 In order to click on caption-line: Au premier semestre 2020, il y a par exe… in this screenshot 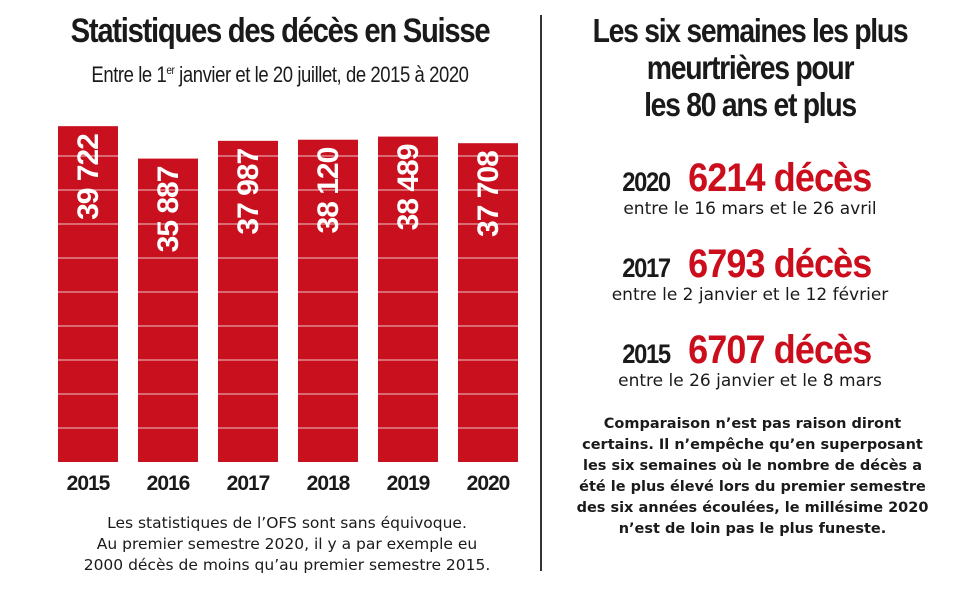, I will do `click(287, 544)`.